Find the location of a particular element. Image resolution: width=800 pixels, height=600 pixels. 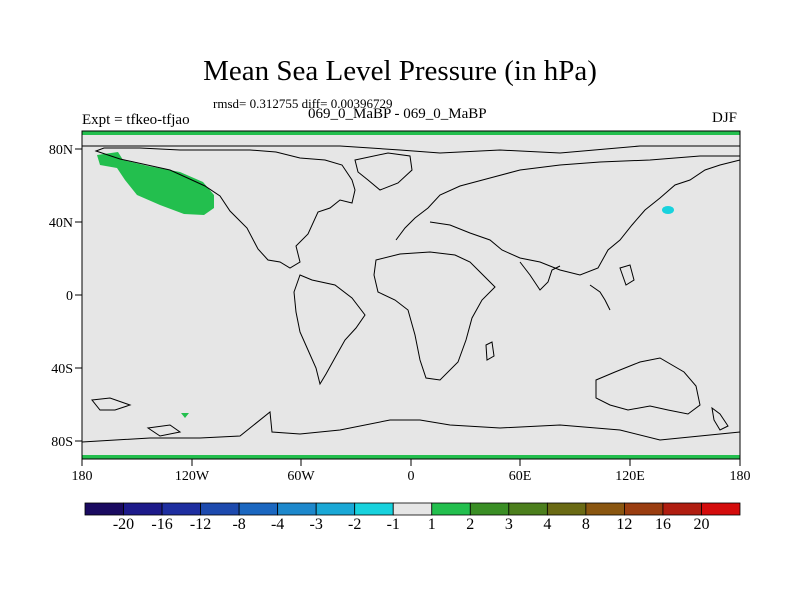

rmsd-diff-stats: rmsd= 0.312755 diff= 0.00396729 is located at coordinates (303, 103).